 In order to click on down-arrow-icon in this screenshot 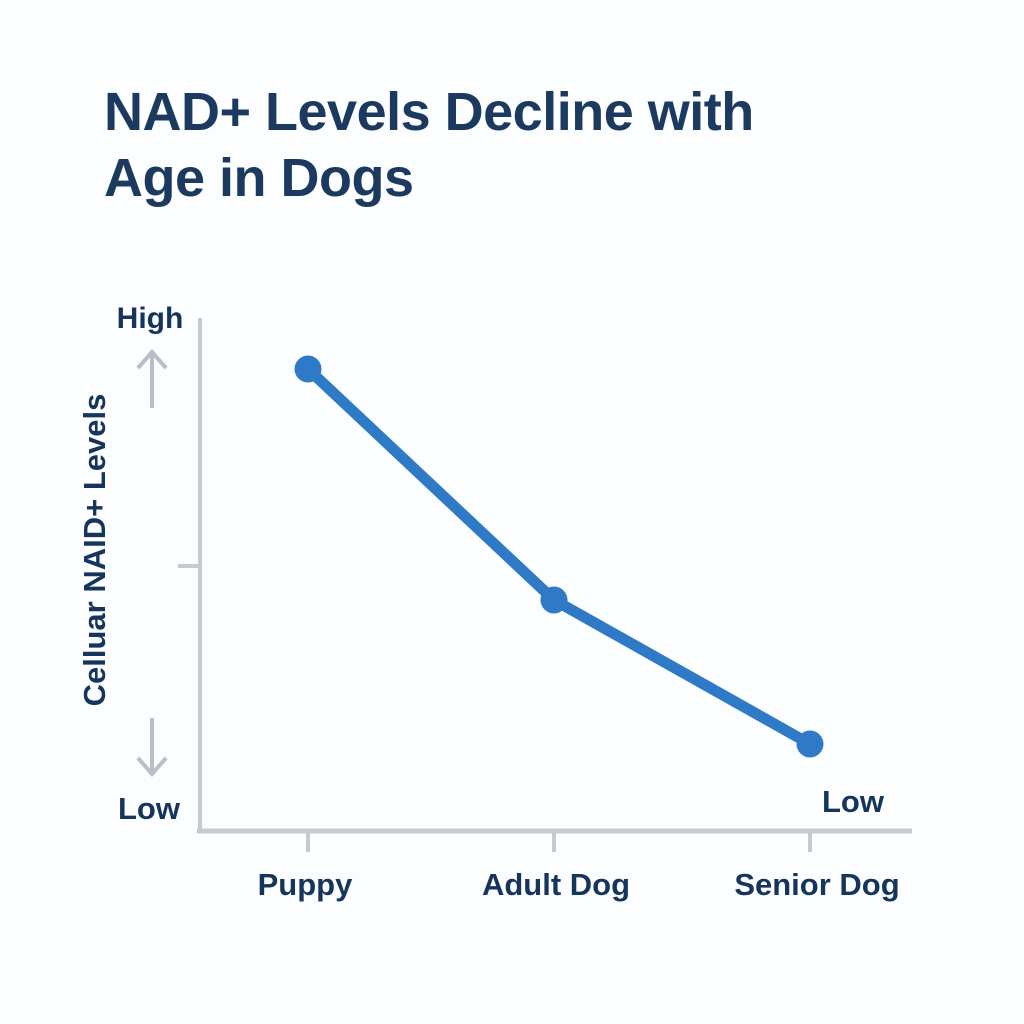, I will do `click(152, 748)`.